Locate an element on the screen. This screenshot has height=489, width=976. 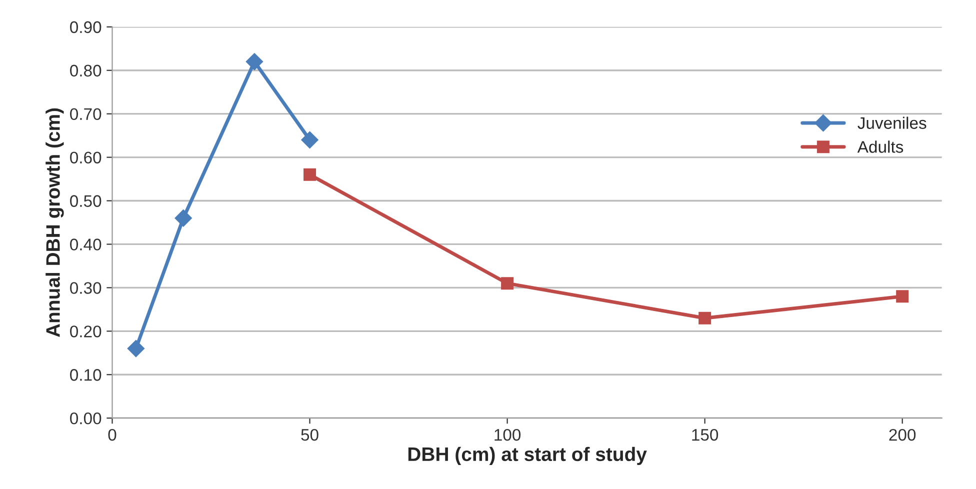
legend-label: Adults is located at coordinates (880, 146).